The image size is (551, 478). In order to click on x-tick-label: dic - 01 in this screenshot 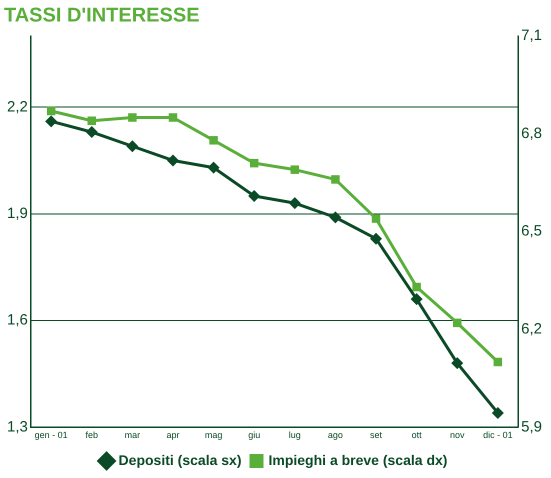, I will do `click(498, 435)`.